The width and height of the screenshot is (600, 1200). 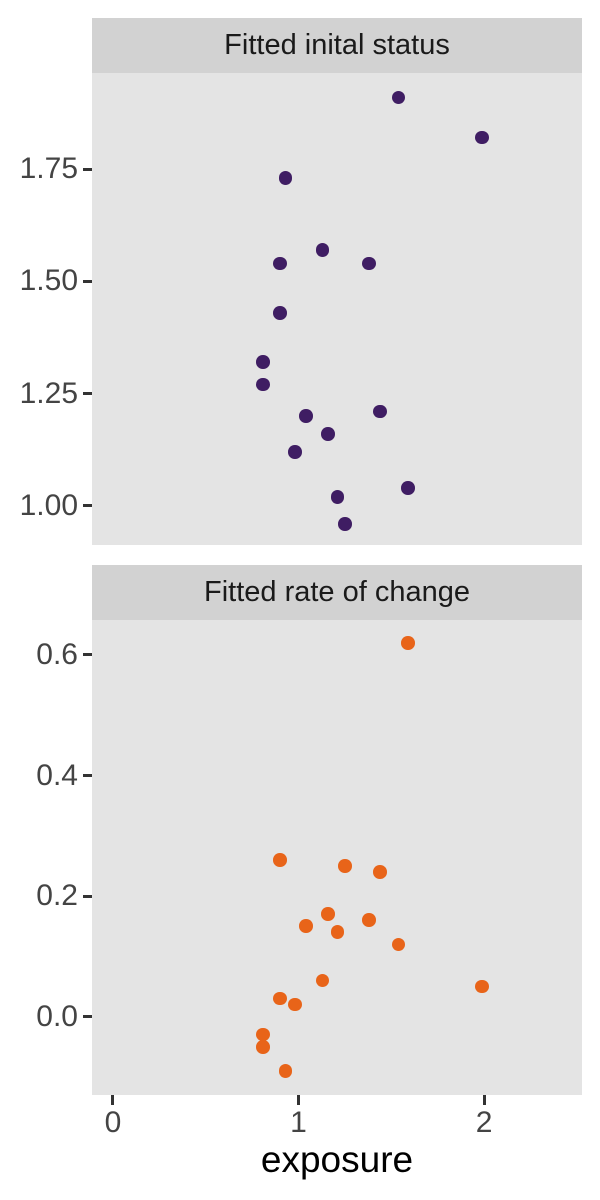 I want to click on y-tick-label: 0.6, so click(x=57, y=654).